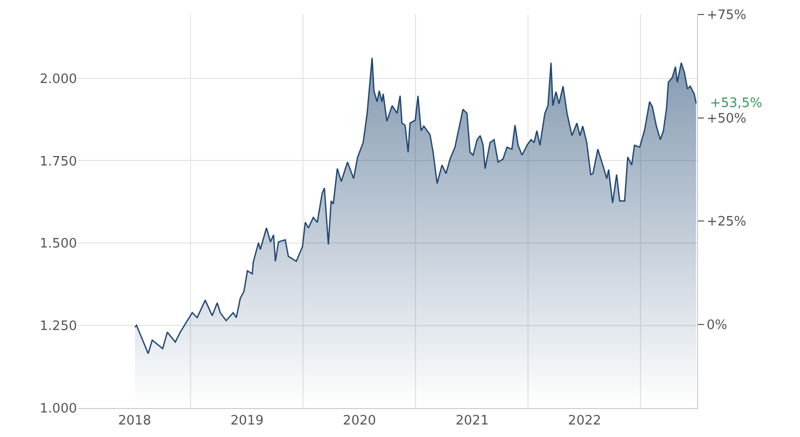  I want to click on y2-tick-label: +75%, so click(726, 15).